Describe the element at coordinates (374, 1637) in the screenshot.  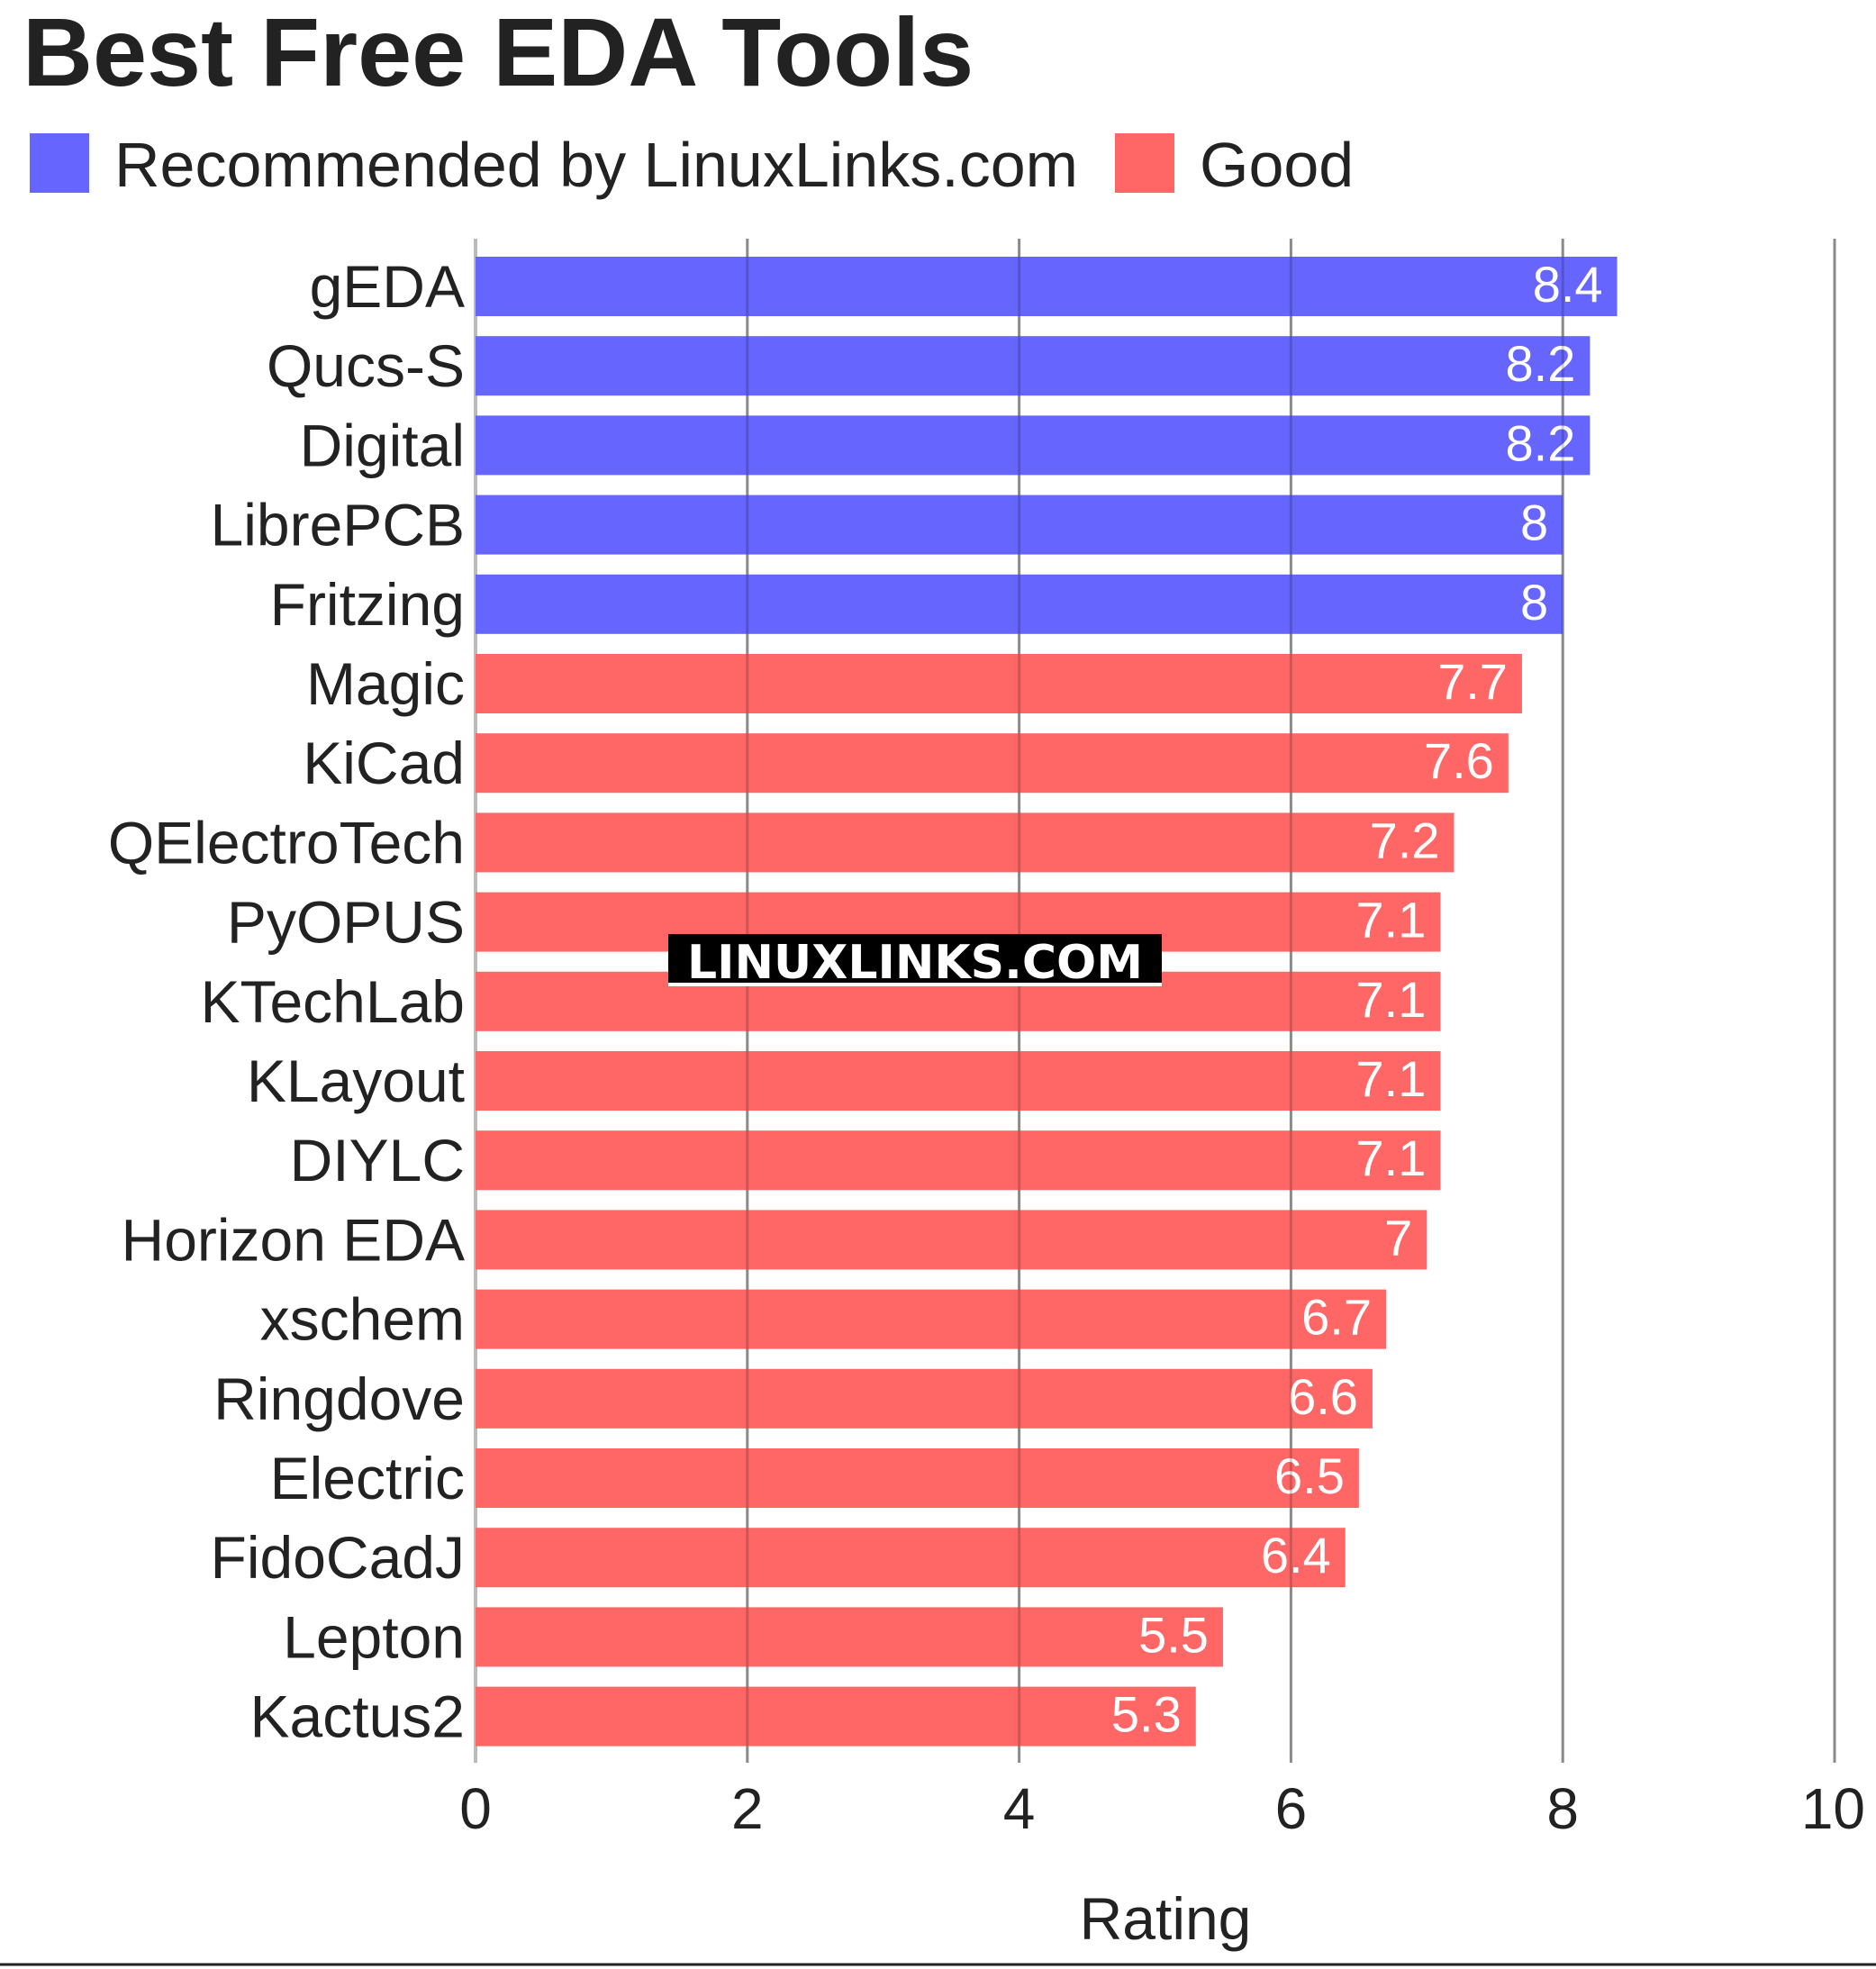
I see `category-label: Lepton` at that location.